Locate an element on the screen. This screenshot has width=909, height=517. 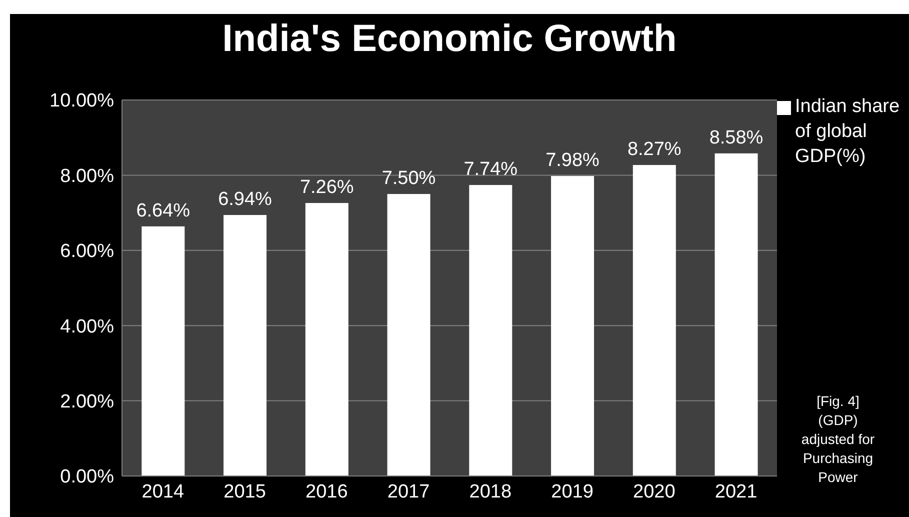
x-tick-label: 2017 is located at coordinates (408, 491).